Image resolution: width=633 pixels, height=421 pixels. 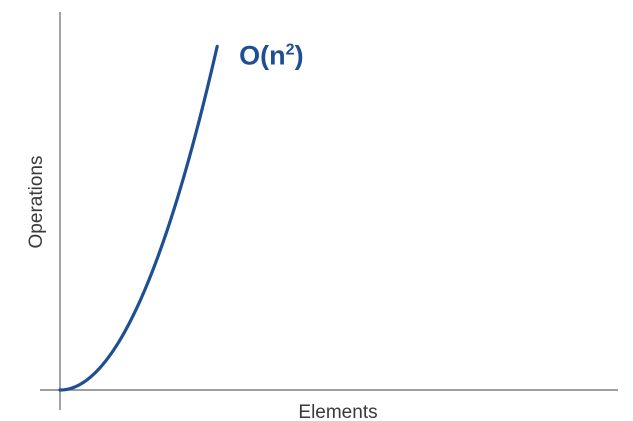 What do you see at coordinates (299, 55) in the screenshot?
I see `series-label-close: )` at bounding box center [299, 55].